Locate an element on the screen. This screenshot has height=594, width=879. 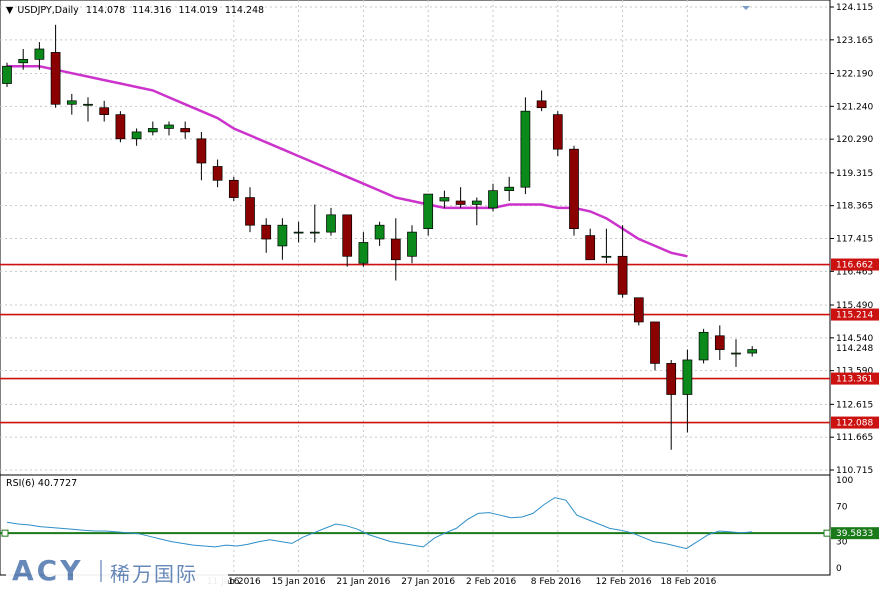
level-price-label: 113.361 is located at coordinates (854, 380).